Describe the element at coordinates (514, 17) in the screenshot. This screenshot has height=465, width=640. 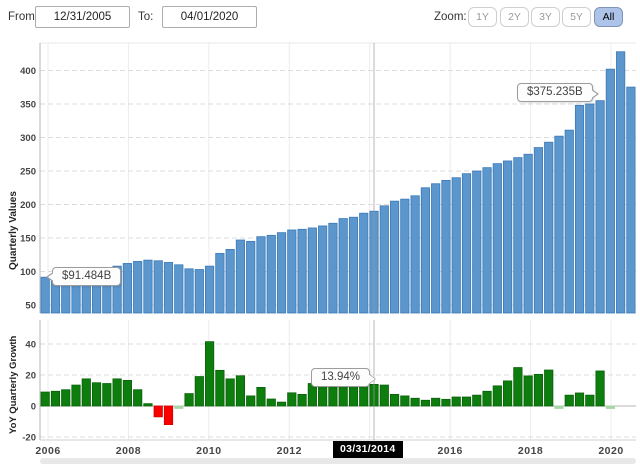
I see `zoom-button-2y: 2Y` at that location.